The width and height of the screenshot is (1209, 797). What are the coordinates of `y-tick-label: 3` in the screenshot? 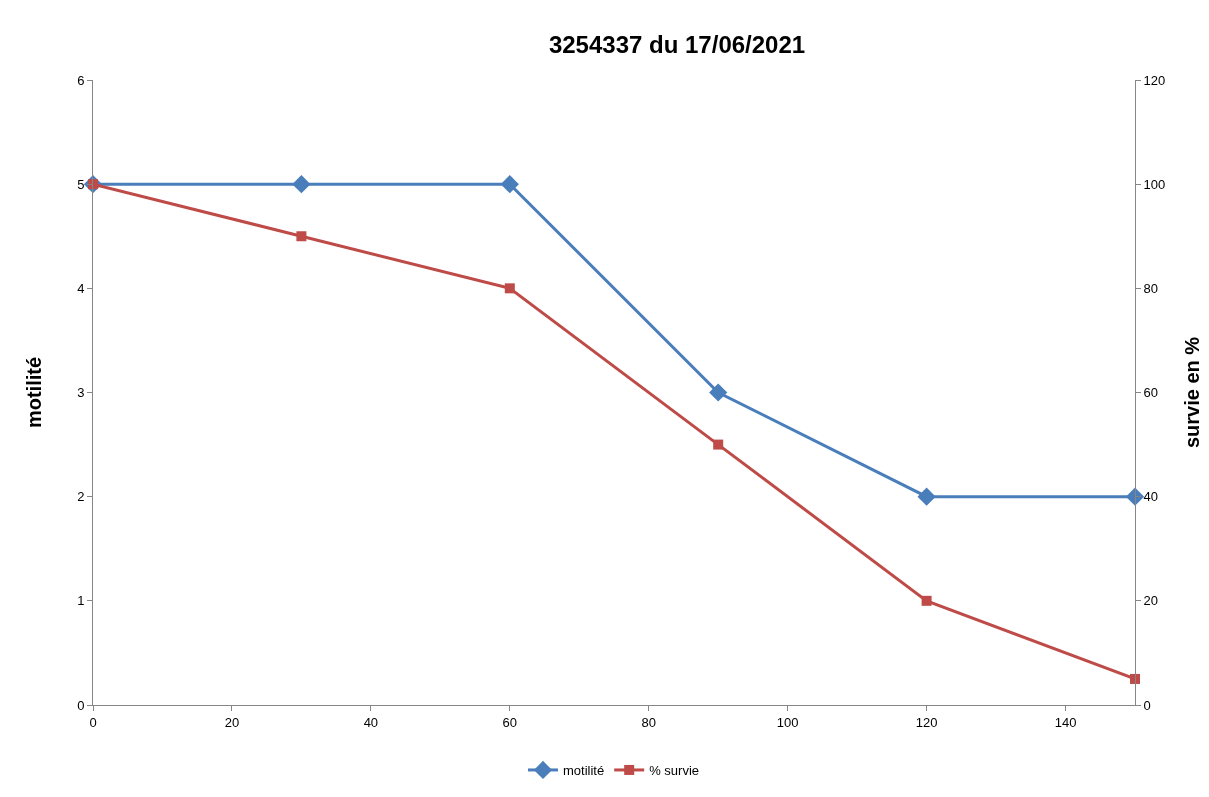 It's located at (81, 393).